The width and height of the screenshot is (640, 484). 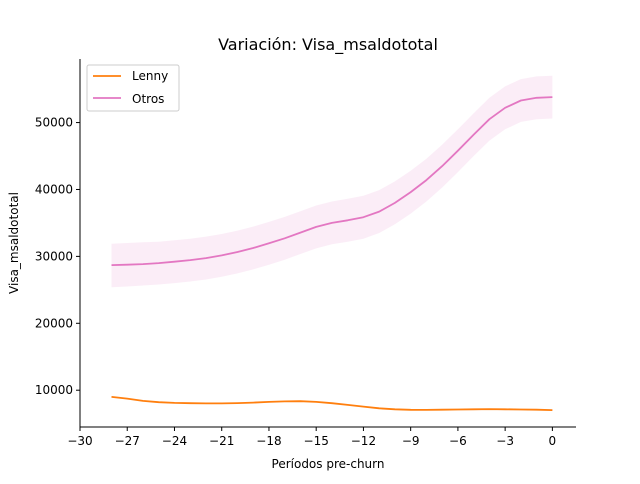 I want to click on x-tick-label: −27, so click(x=127, y=441).